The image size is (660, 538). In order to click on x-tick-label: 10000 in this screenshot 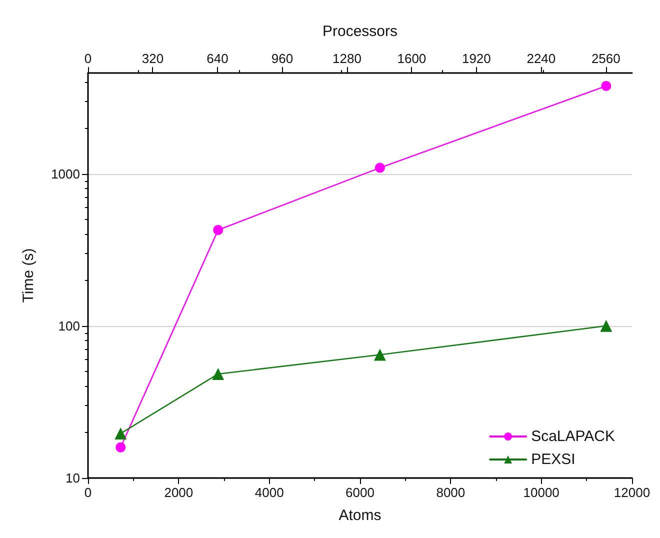, I will do `click(541, 492)`.